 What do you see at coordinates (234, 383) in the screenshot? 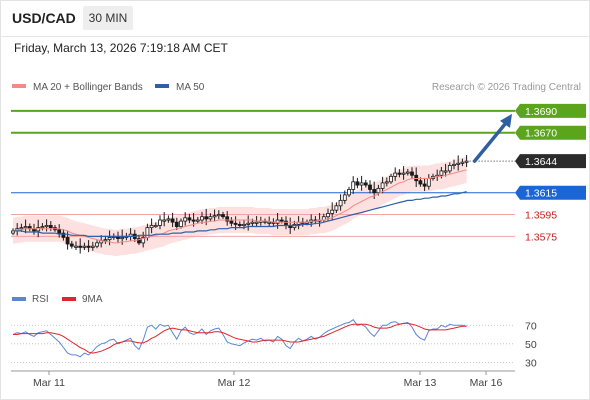
I see `x-tick-label-1: Mar 12` at bounding box center [234, 383].